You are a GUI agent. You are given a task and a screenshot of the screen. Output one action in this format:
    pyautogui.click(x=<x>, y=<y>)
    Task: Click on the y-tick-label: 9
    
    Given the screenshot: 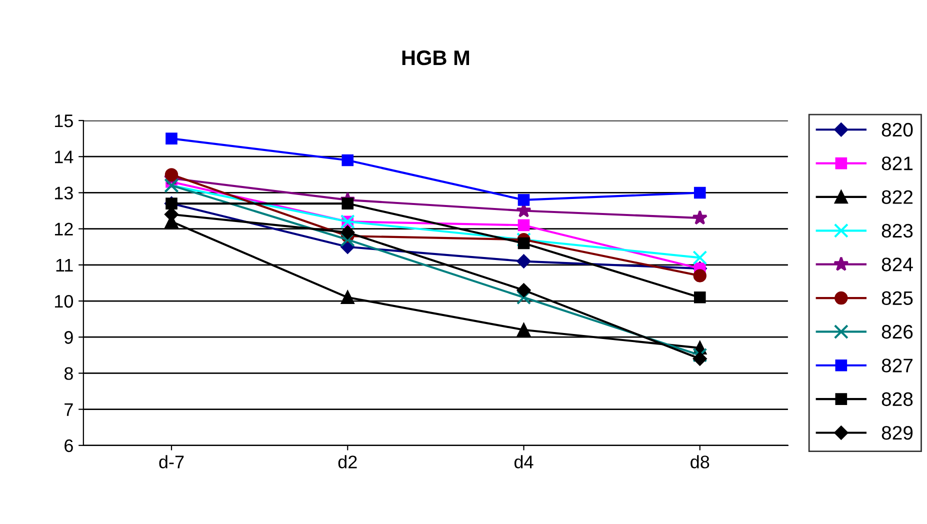 What is the action you would take?
    pyautogui.click(x=68, y=337)
    